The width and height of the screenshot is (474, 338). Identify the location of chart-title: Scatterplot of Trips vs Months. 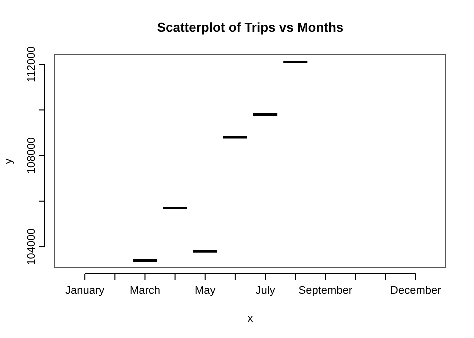
(250, 27).